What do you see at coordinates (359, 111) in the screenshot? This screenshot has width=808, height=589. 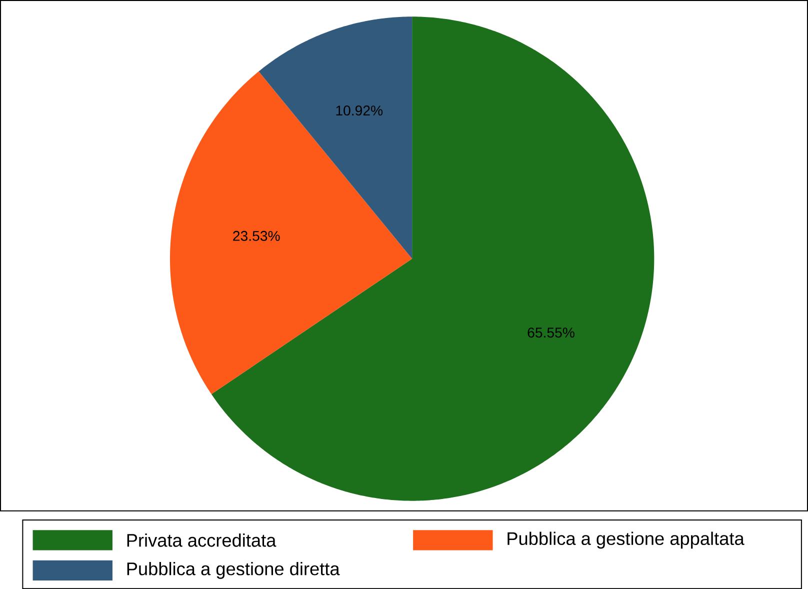 I see `data-label: 10.92%` at bounding box center [359, 111].